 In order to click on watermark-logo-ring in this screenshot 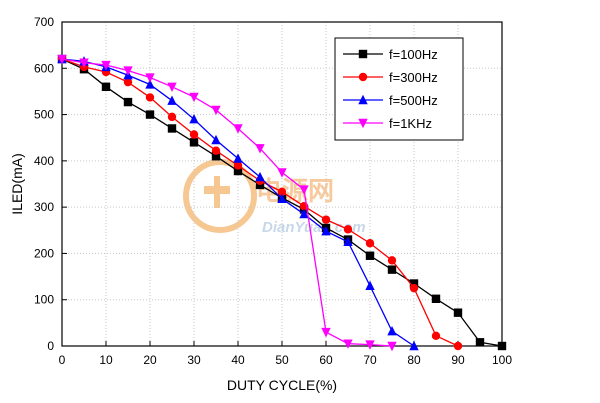, I will do `click(220, 196)`.